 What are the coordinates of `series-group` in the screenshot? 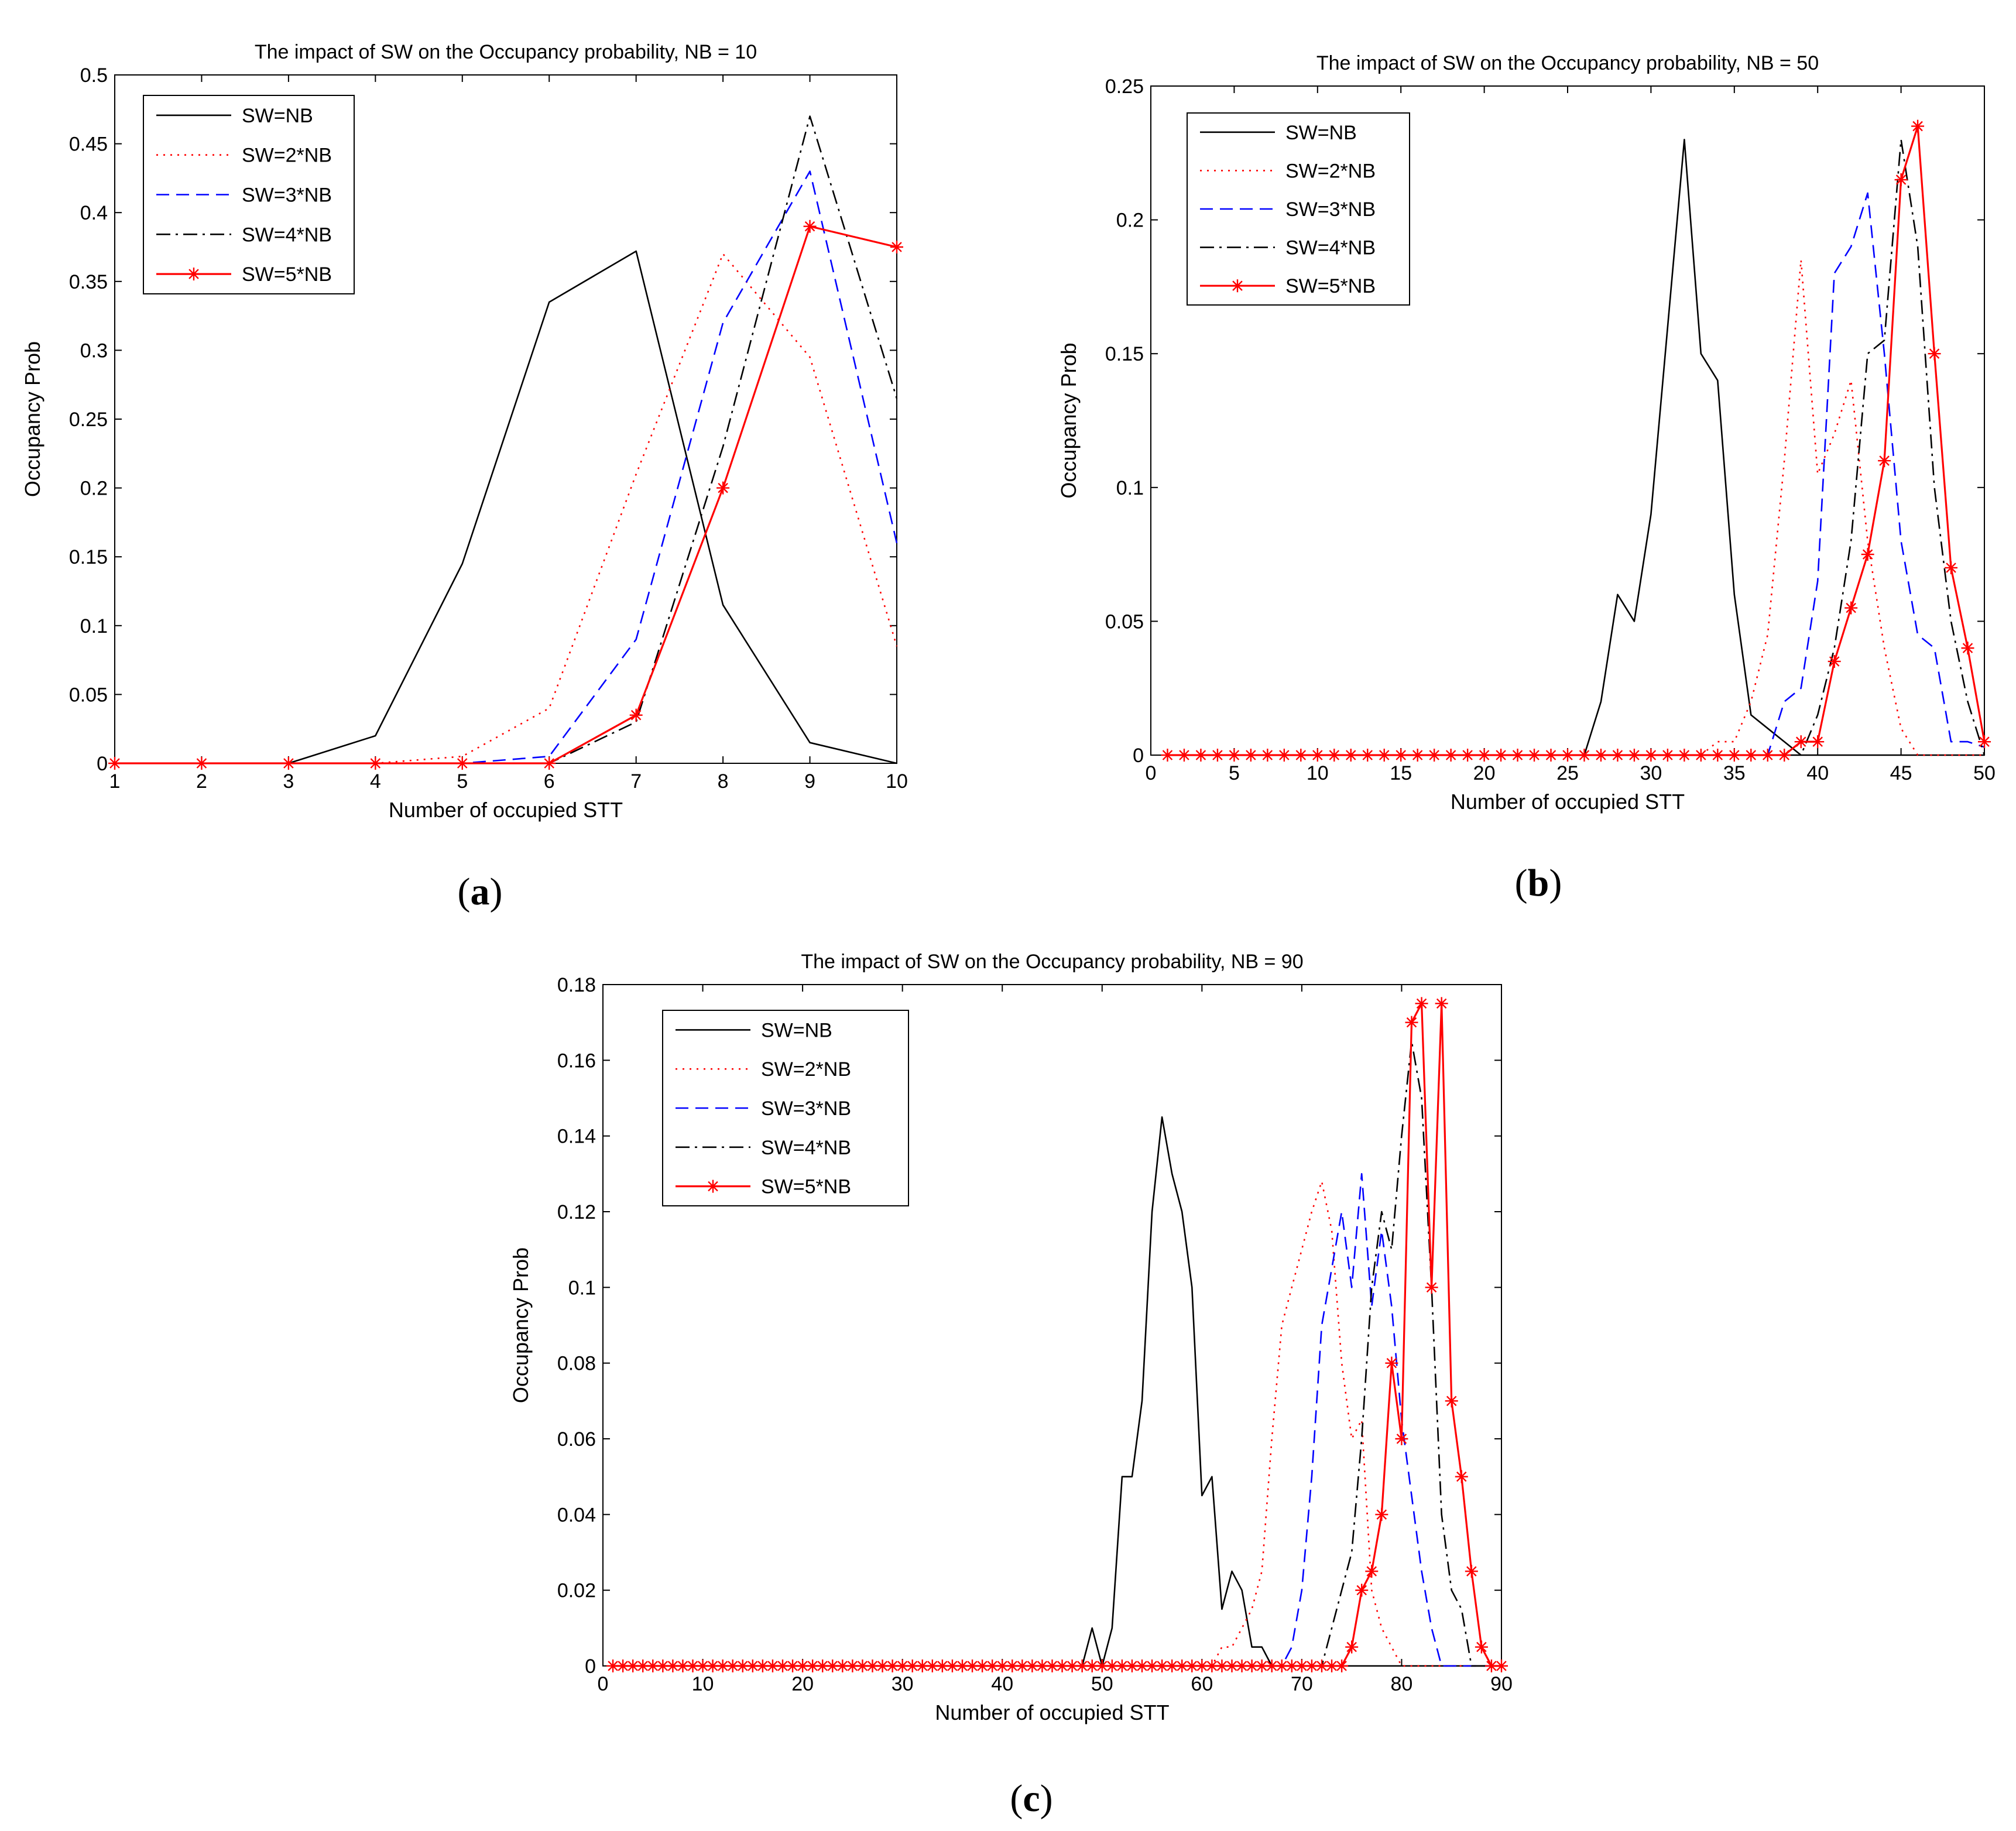 It's located at (505, 443).